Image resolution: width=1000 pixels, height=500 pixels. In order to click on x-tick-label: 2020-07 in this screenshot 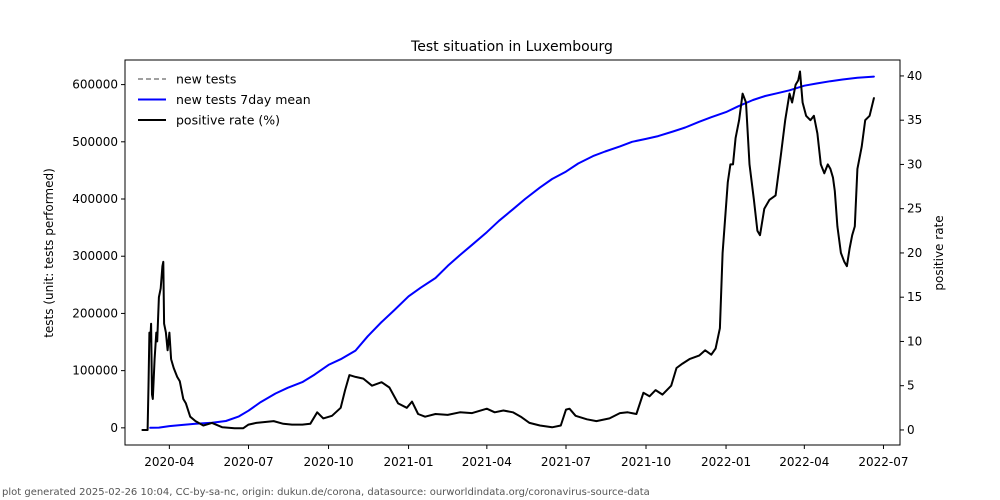, I will do `click(248, 462)`.